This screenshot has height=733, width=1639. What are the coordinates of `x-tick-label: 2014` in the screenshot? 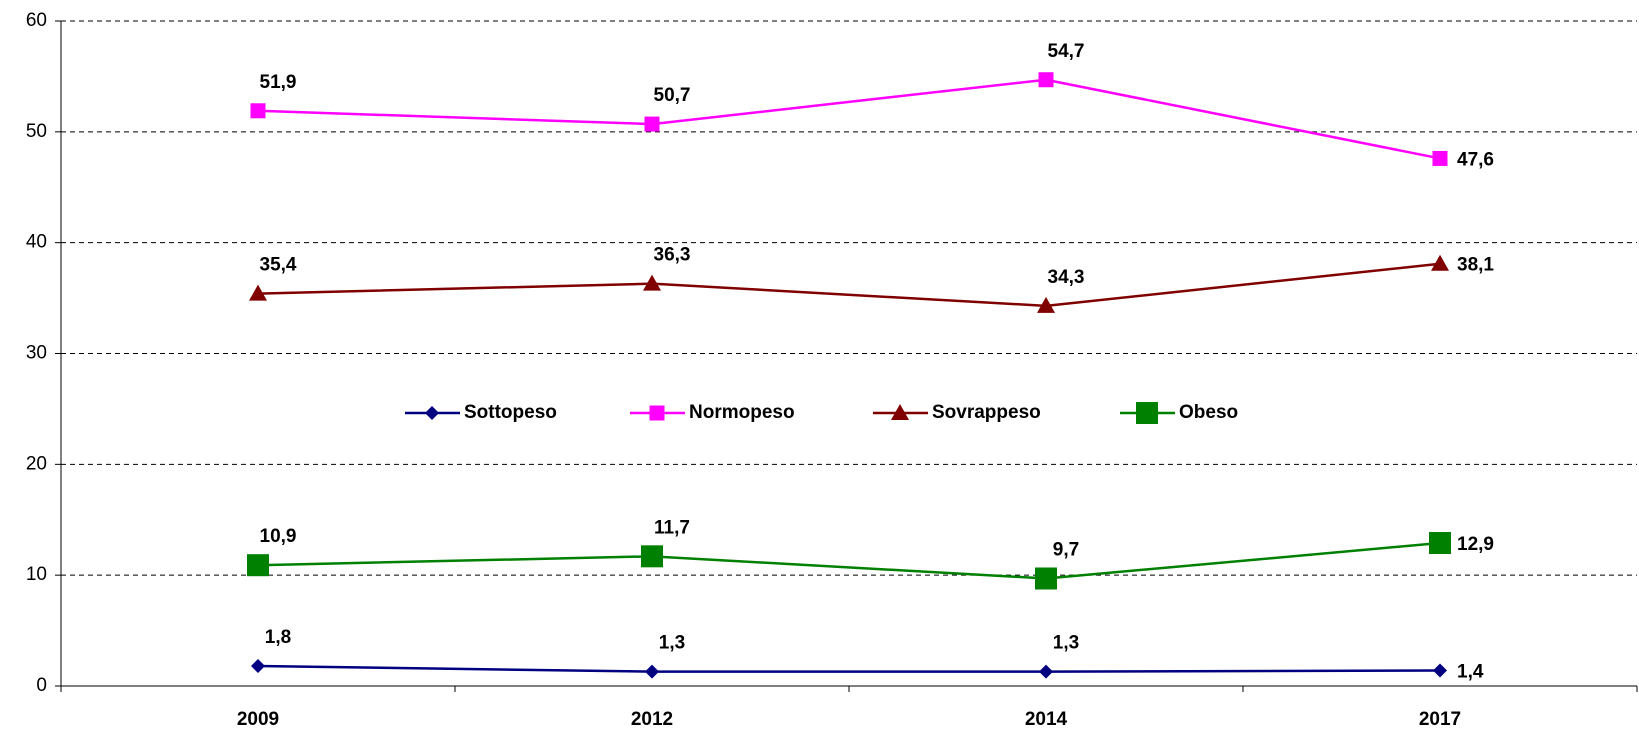 It's located at (1046, 719).